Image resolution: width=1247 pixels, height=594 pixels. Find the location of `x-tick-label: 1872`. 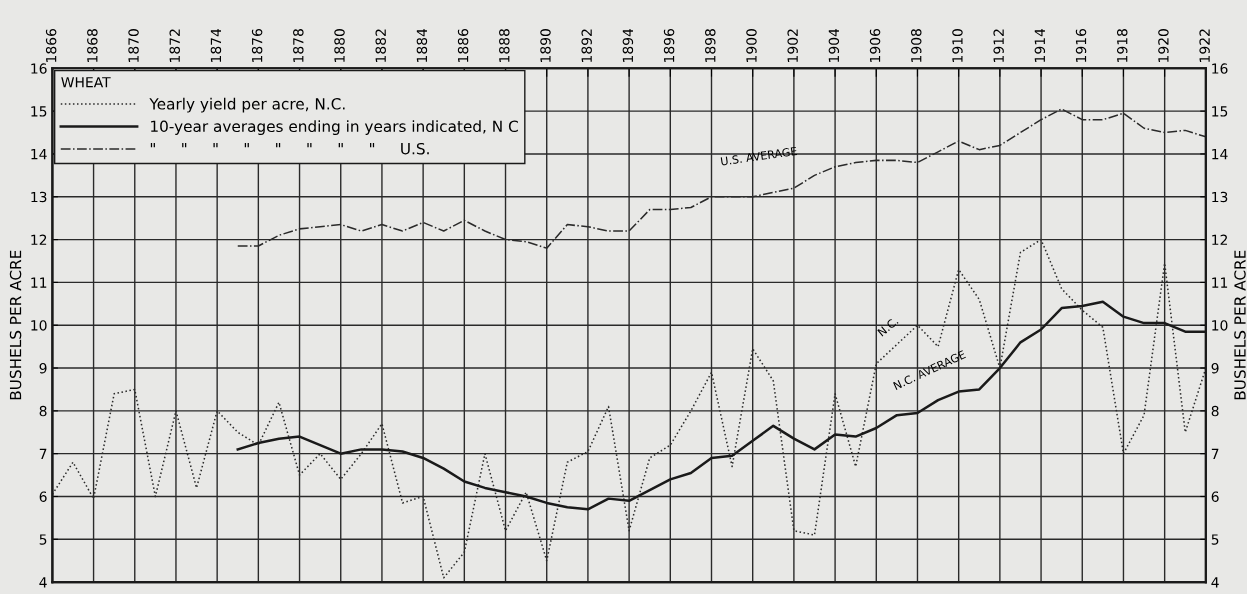

x-tick-label: 1872 is located at coordinates (174, 45).